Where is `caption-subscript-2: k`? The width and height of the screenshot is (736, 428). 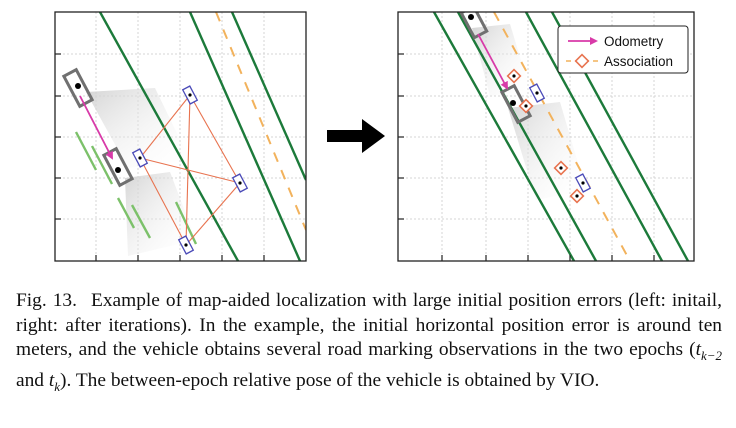 caption-subscript-2: k is located at coordinates (57, 386).